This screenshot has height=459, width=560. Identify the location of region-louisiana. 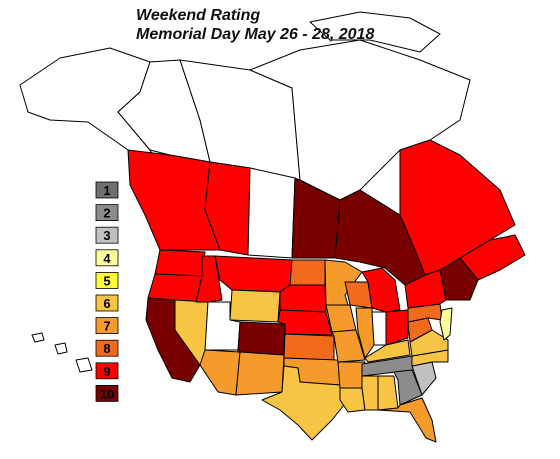
(352, 400).